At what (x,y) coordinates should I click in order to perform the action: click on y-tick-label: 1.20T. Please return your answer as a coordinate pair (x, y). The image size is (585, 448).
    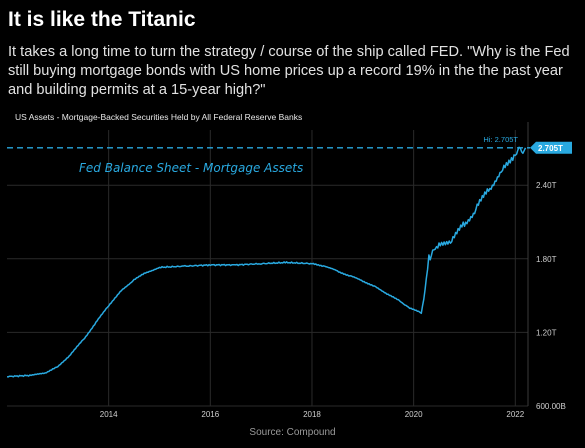
    Looking at the image, I should click on (546, 332).